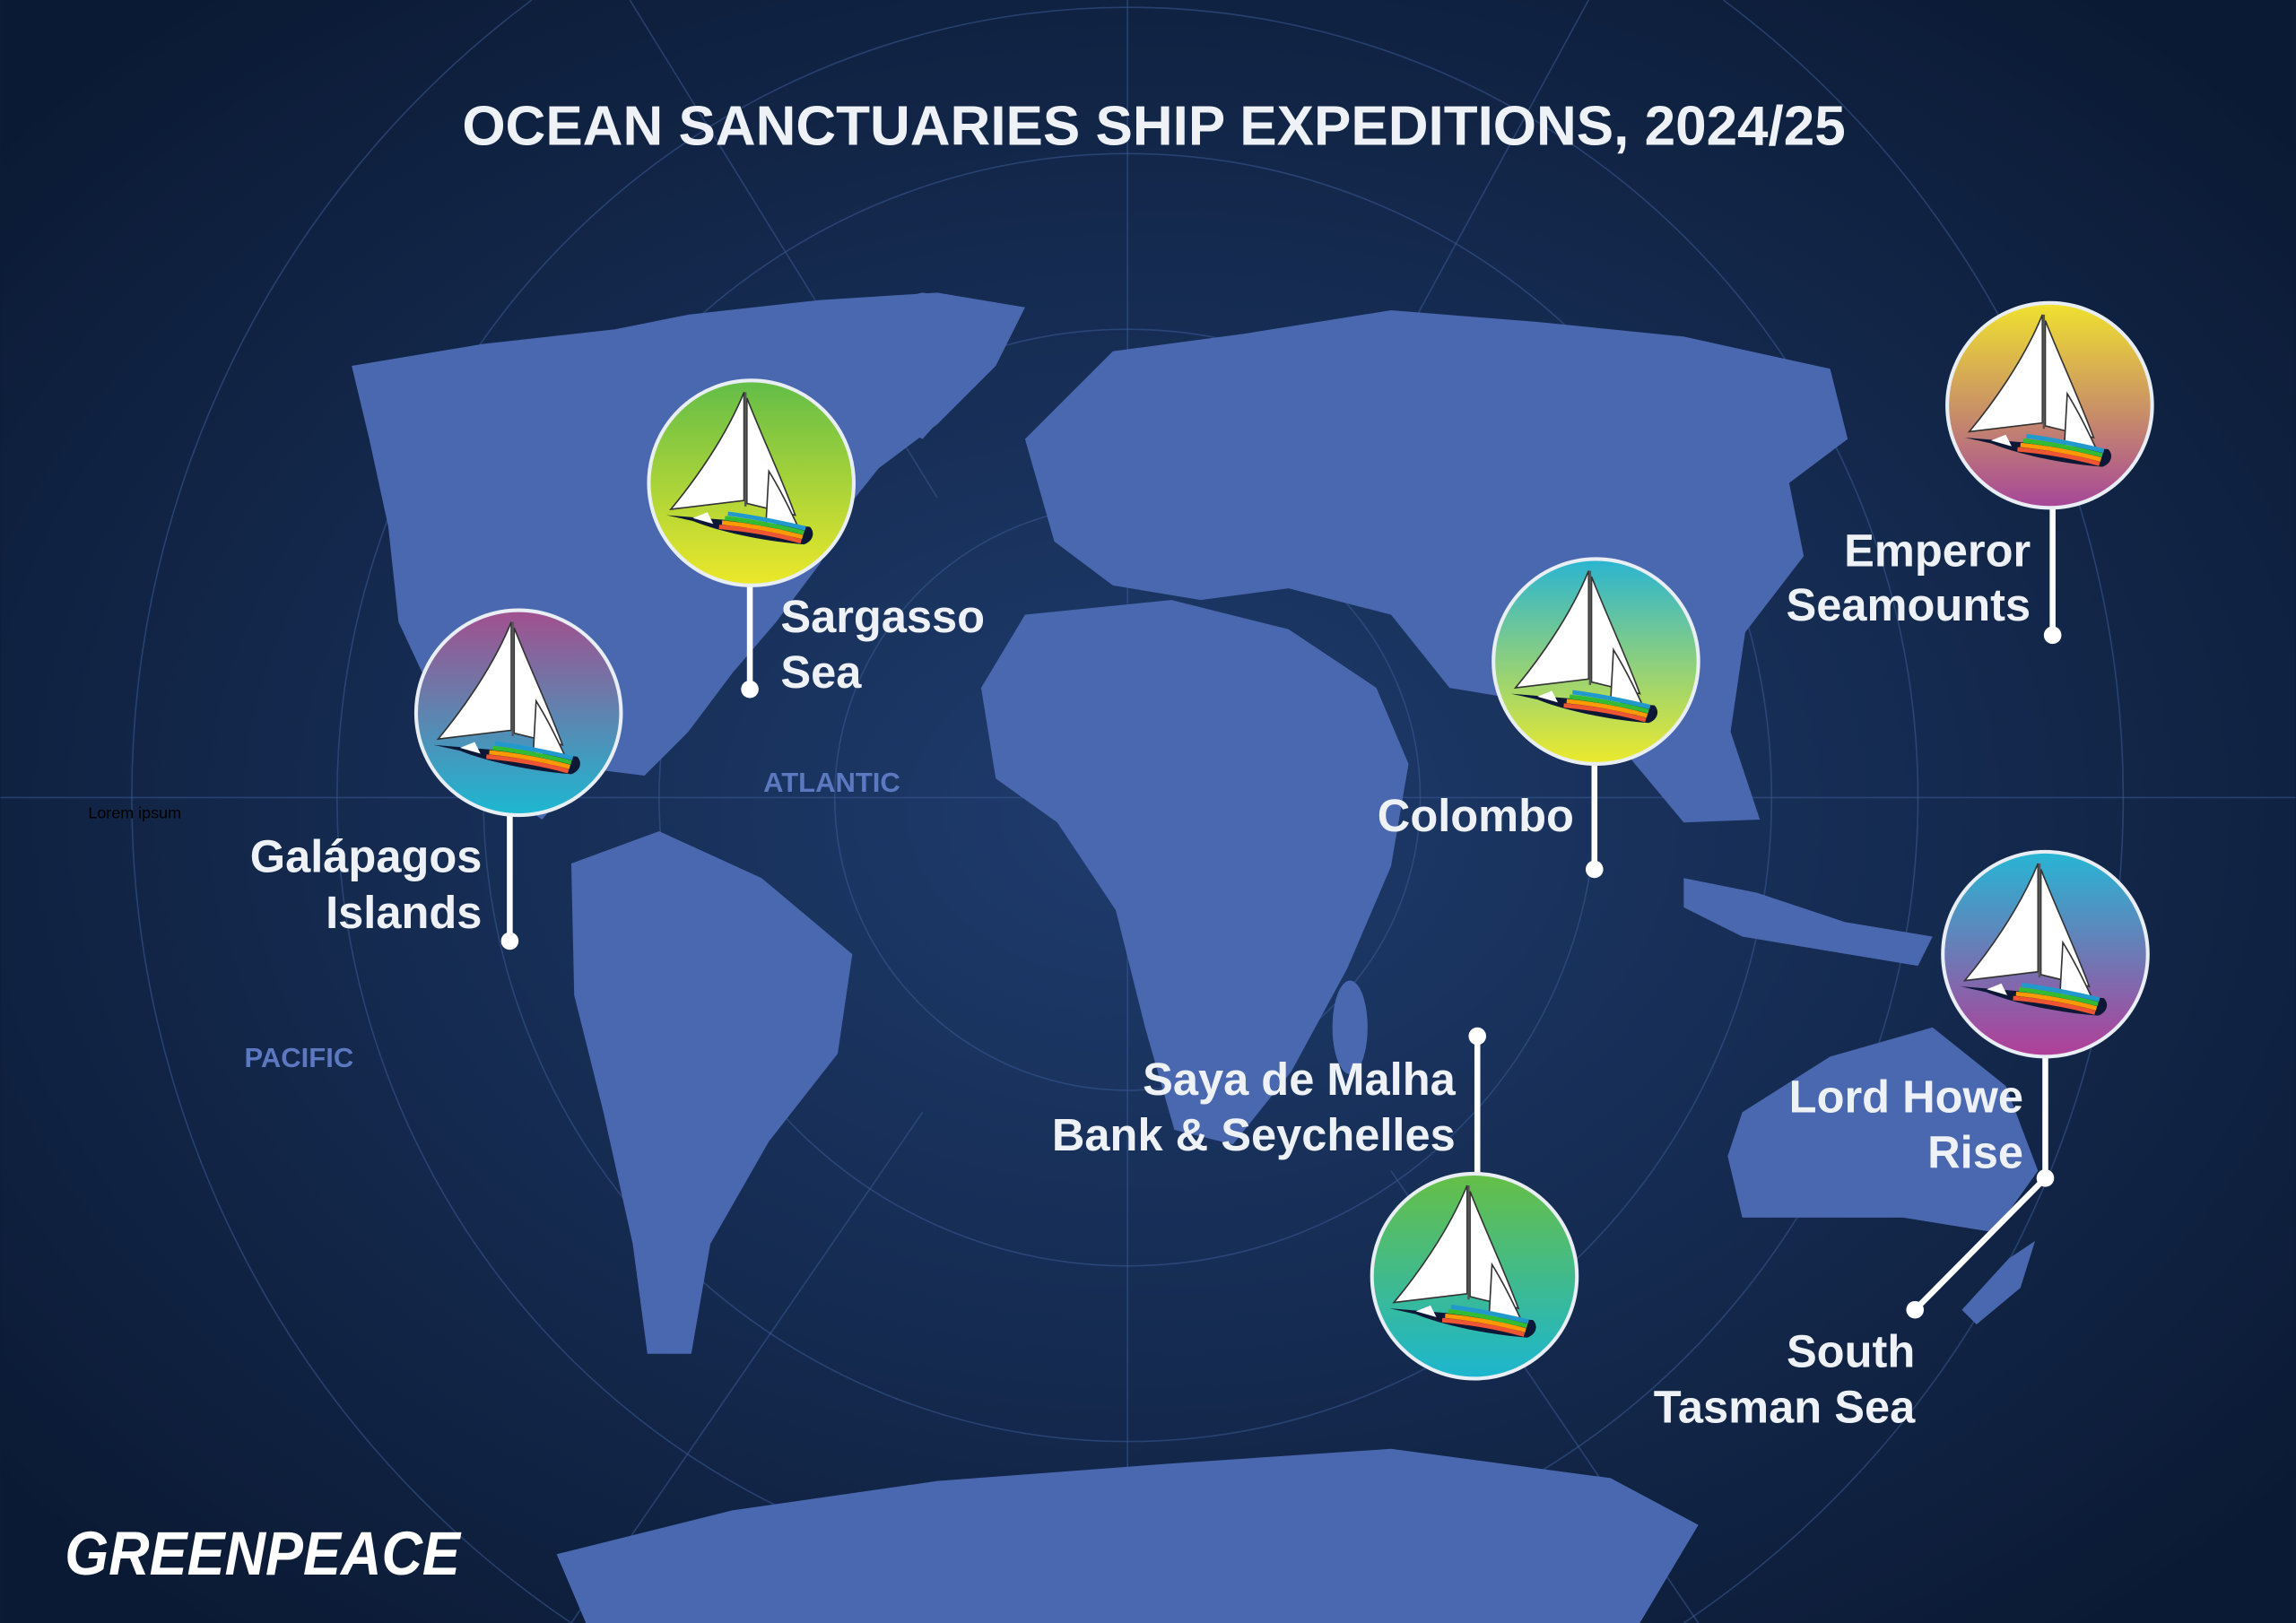 The width and height of the screenshot is (2296, 1623). I want to click on location-label: Seamounts, so click(1909, 604).